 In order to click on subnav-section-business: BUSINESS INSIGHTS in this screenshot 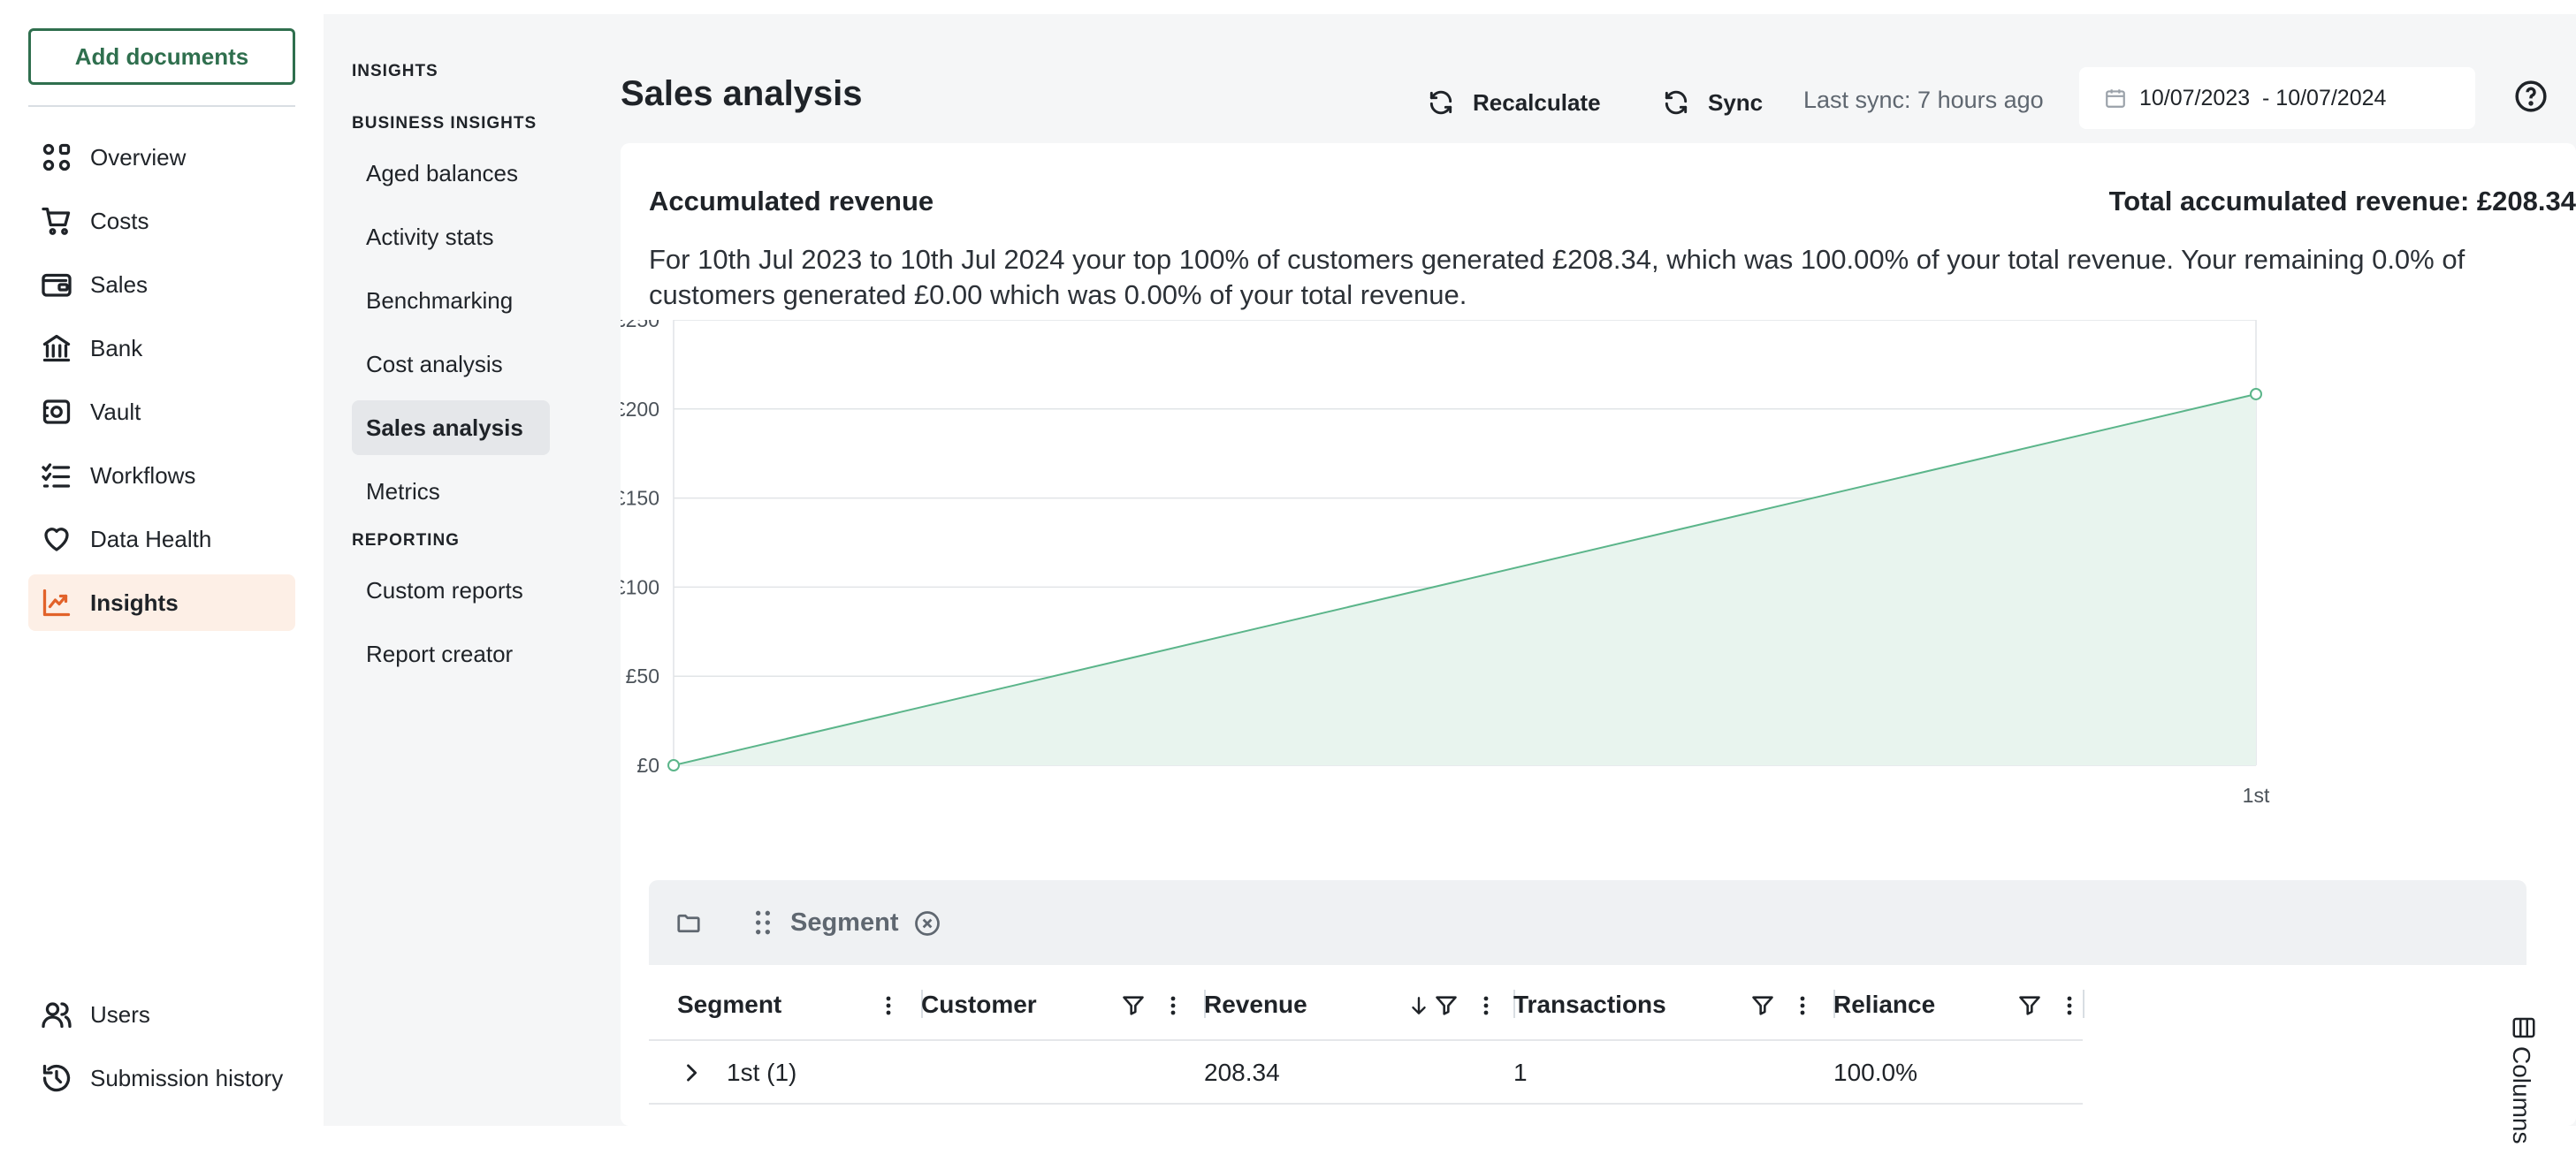, I will do `click(444, 124)`.